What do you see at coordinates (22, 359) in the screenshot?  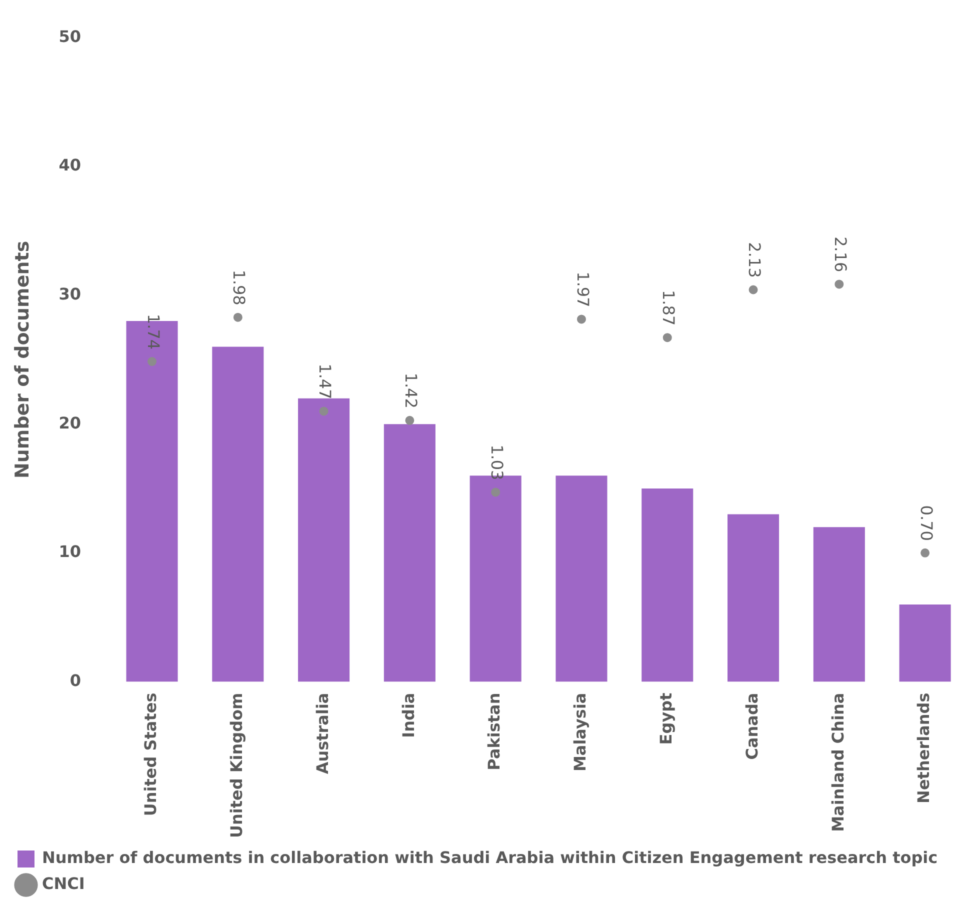 I see `y-axis-title: Number of documents` at bounding box center [22, 359].